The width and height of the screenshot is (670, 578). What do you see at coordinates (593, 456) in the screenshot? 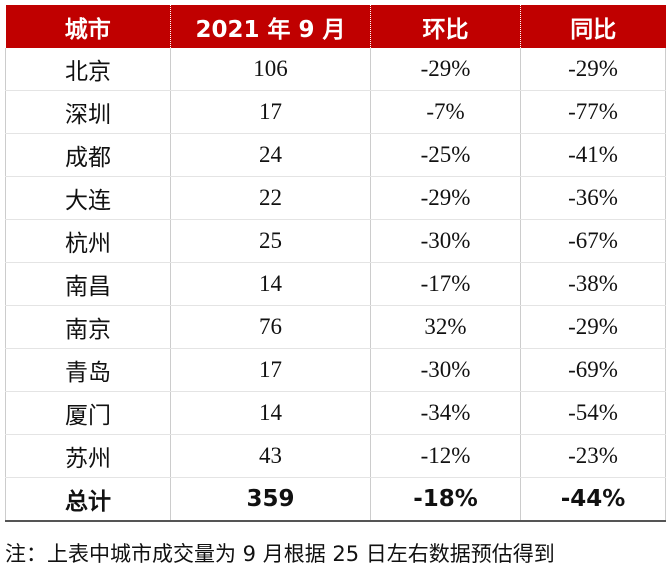
I see `table-cell: -23%` at bounding box center [593, 456].